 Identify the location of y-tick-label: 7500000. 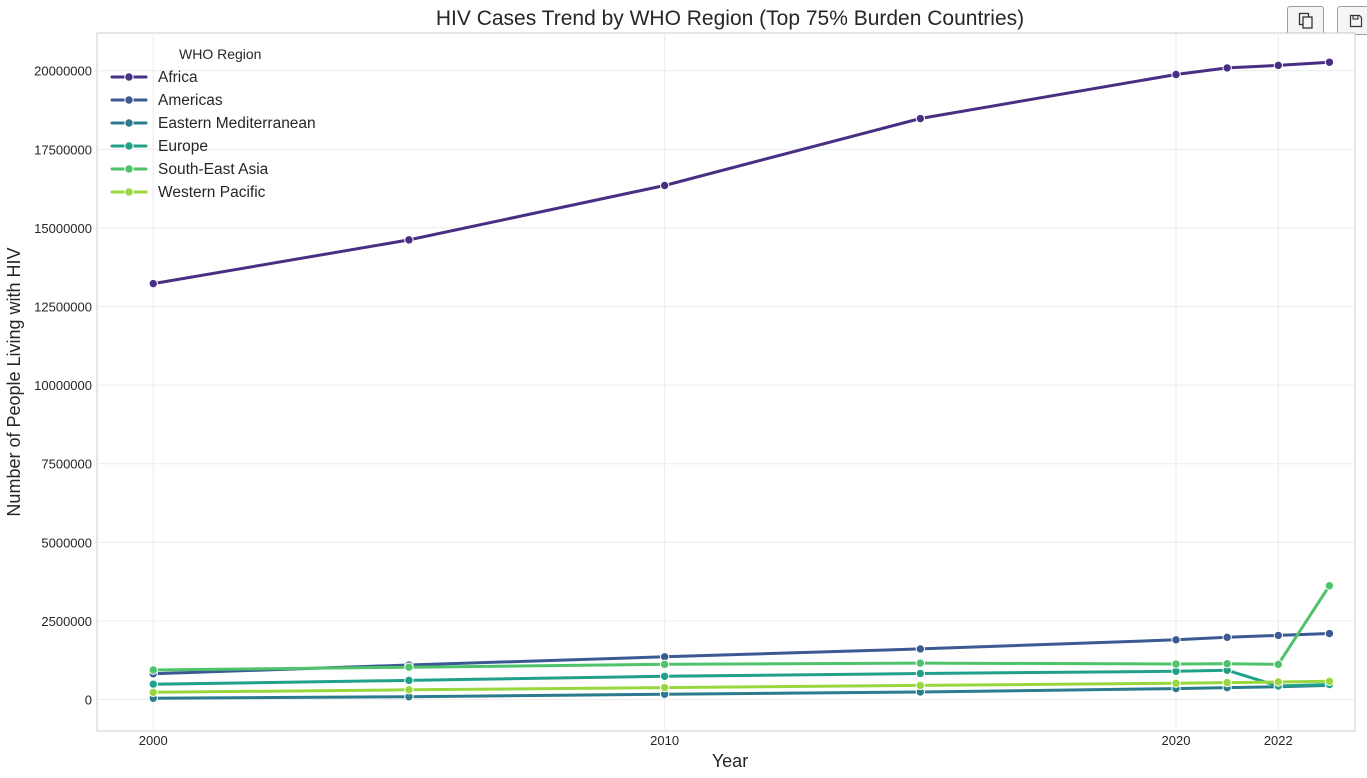
(66, 464).